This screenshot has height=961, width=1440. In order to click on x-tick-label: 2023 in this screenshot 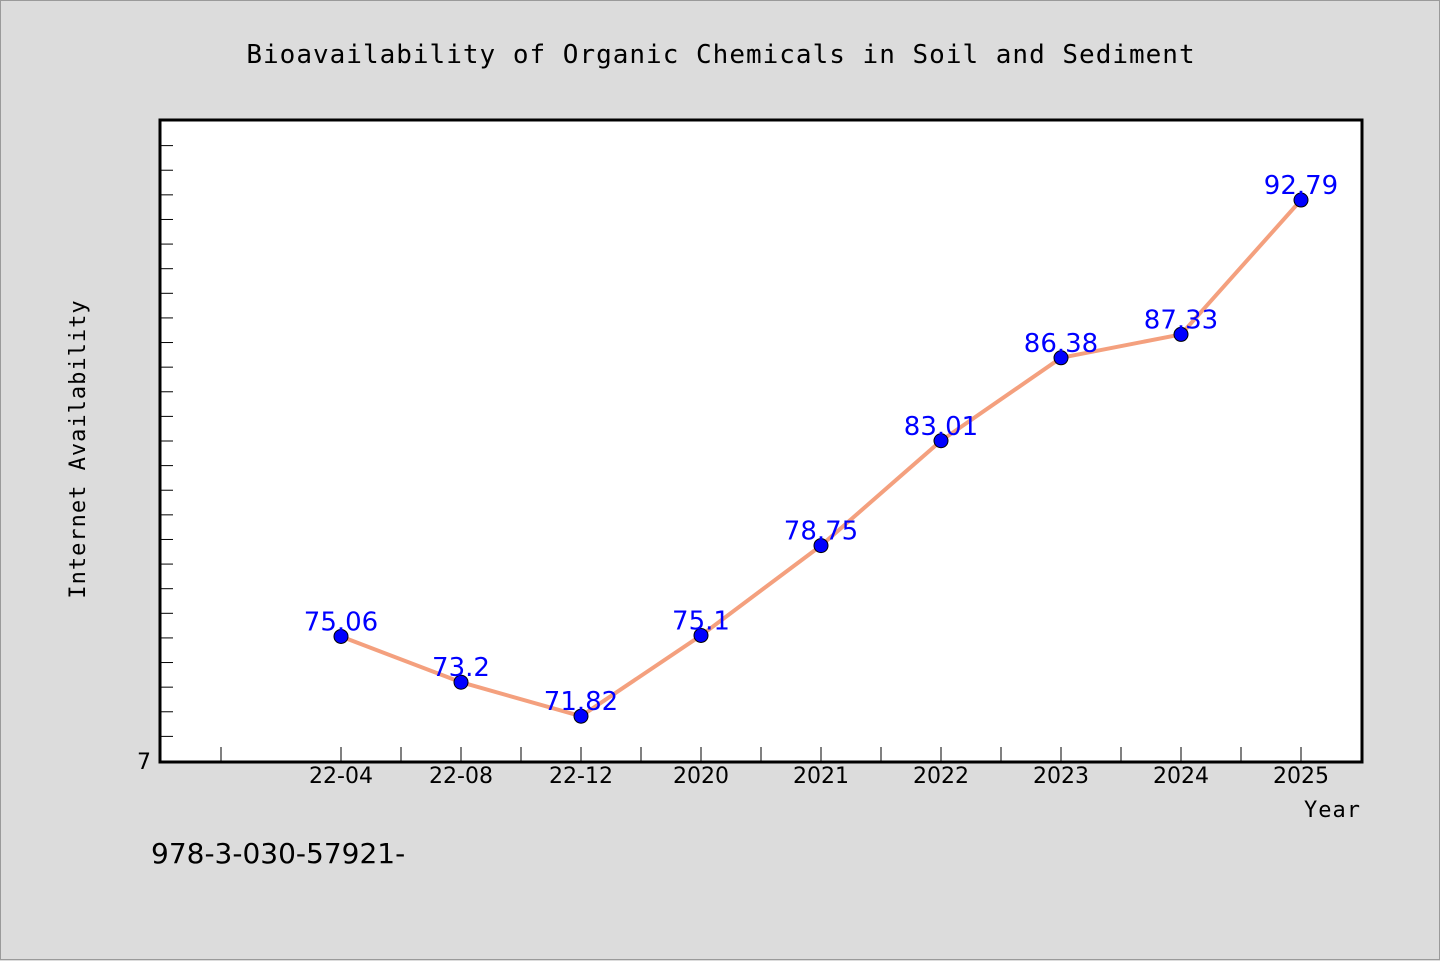, I will do `click(1061, 776)`.